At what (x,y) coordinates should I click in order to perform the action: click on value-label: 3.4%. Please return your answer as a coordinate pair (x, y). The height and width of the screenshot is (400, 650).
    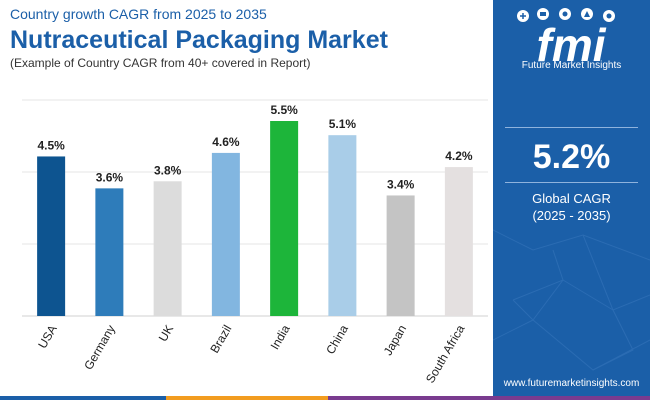
    Looking at the image, I should click on (401, 184).